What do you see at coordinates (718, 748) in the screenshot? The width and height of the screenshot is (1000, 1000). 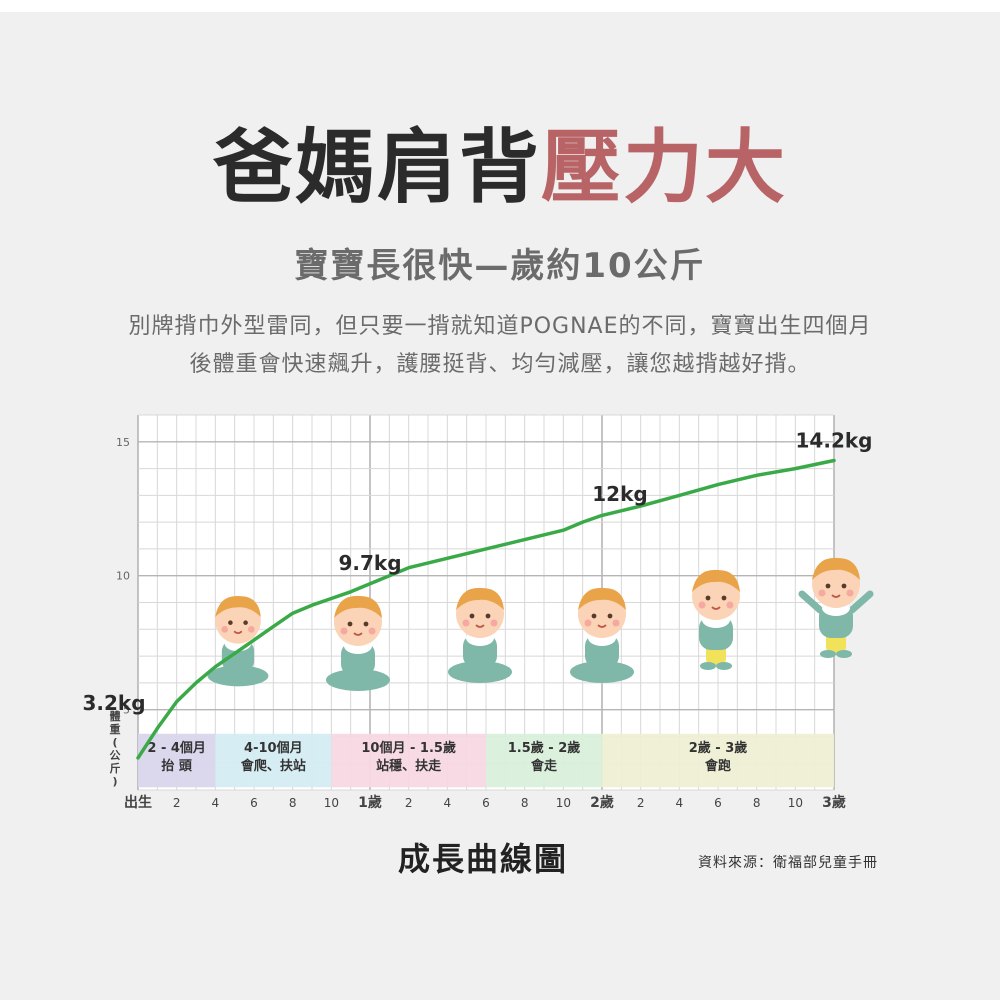 I see `stage-label: 2歲 - 3歲` at bounding box center [718, 748].